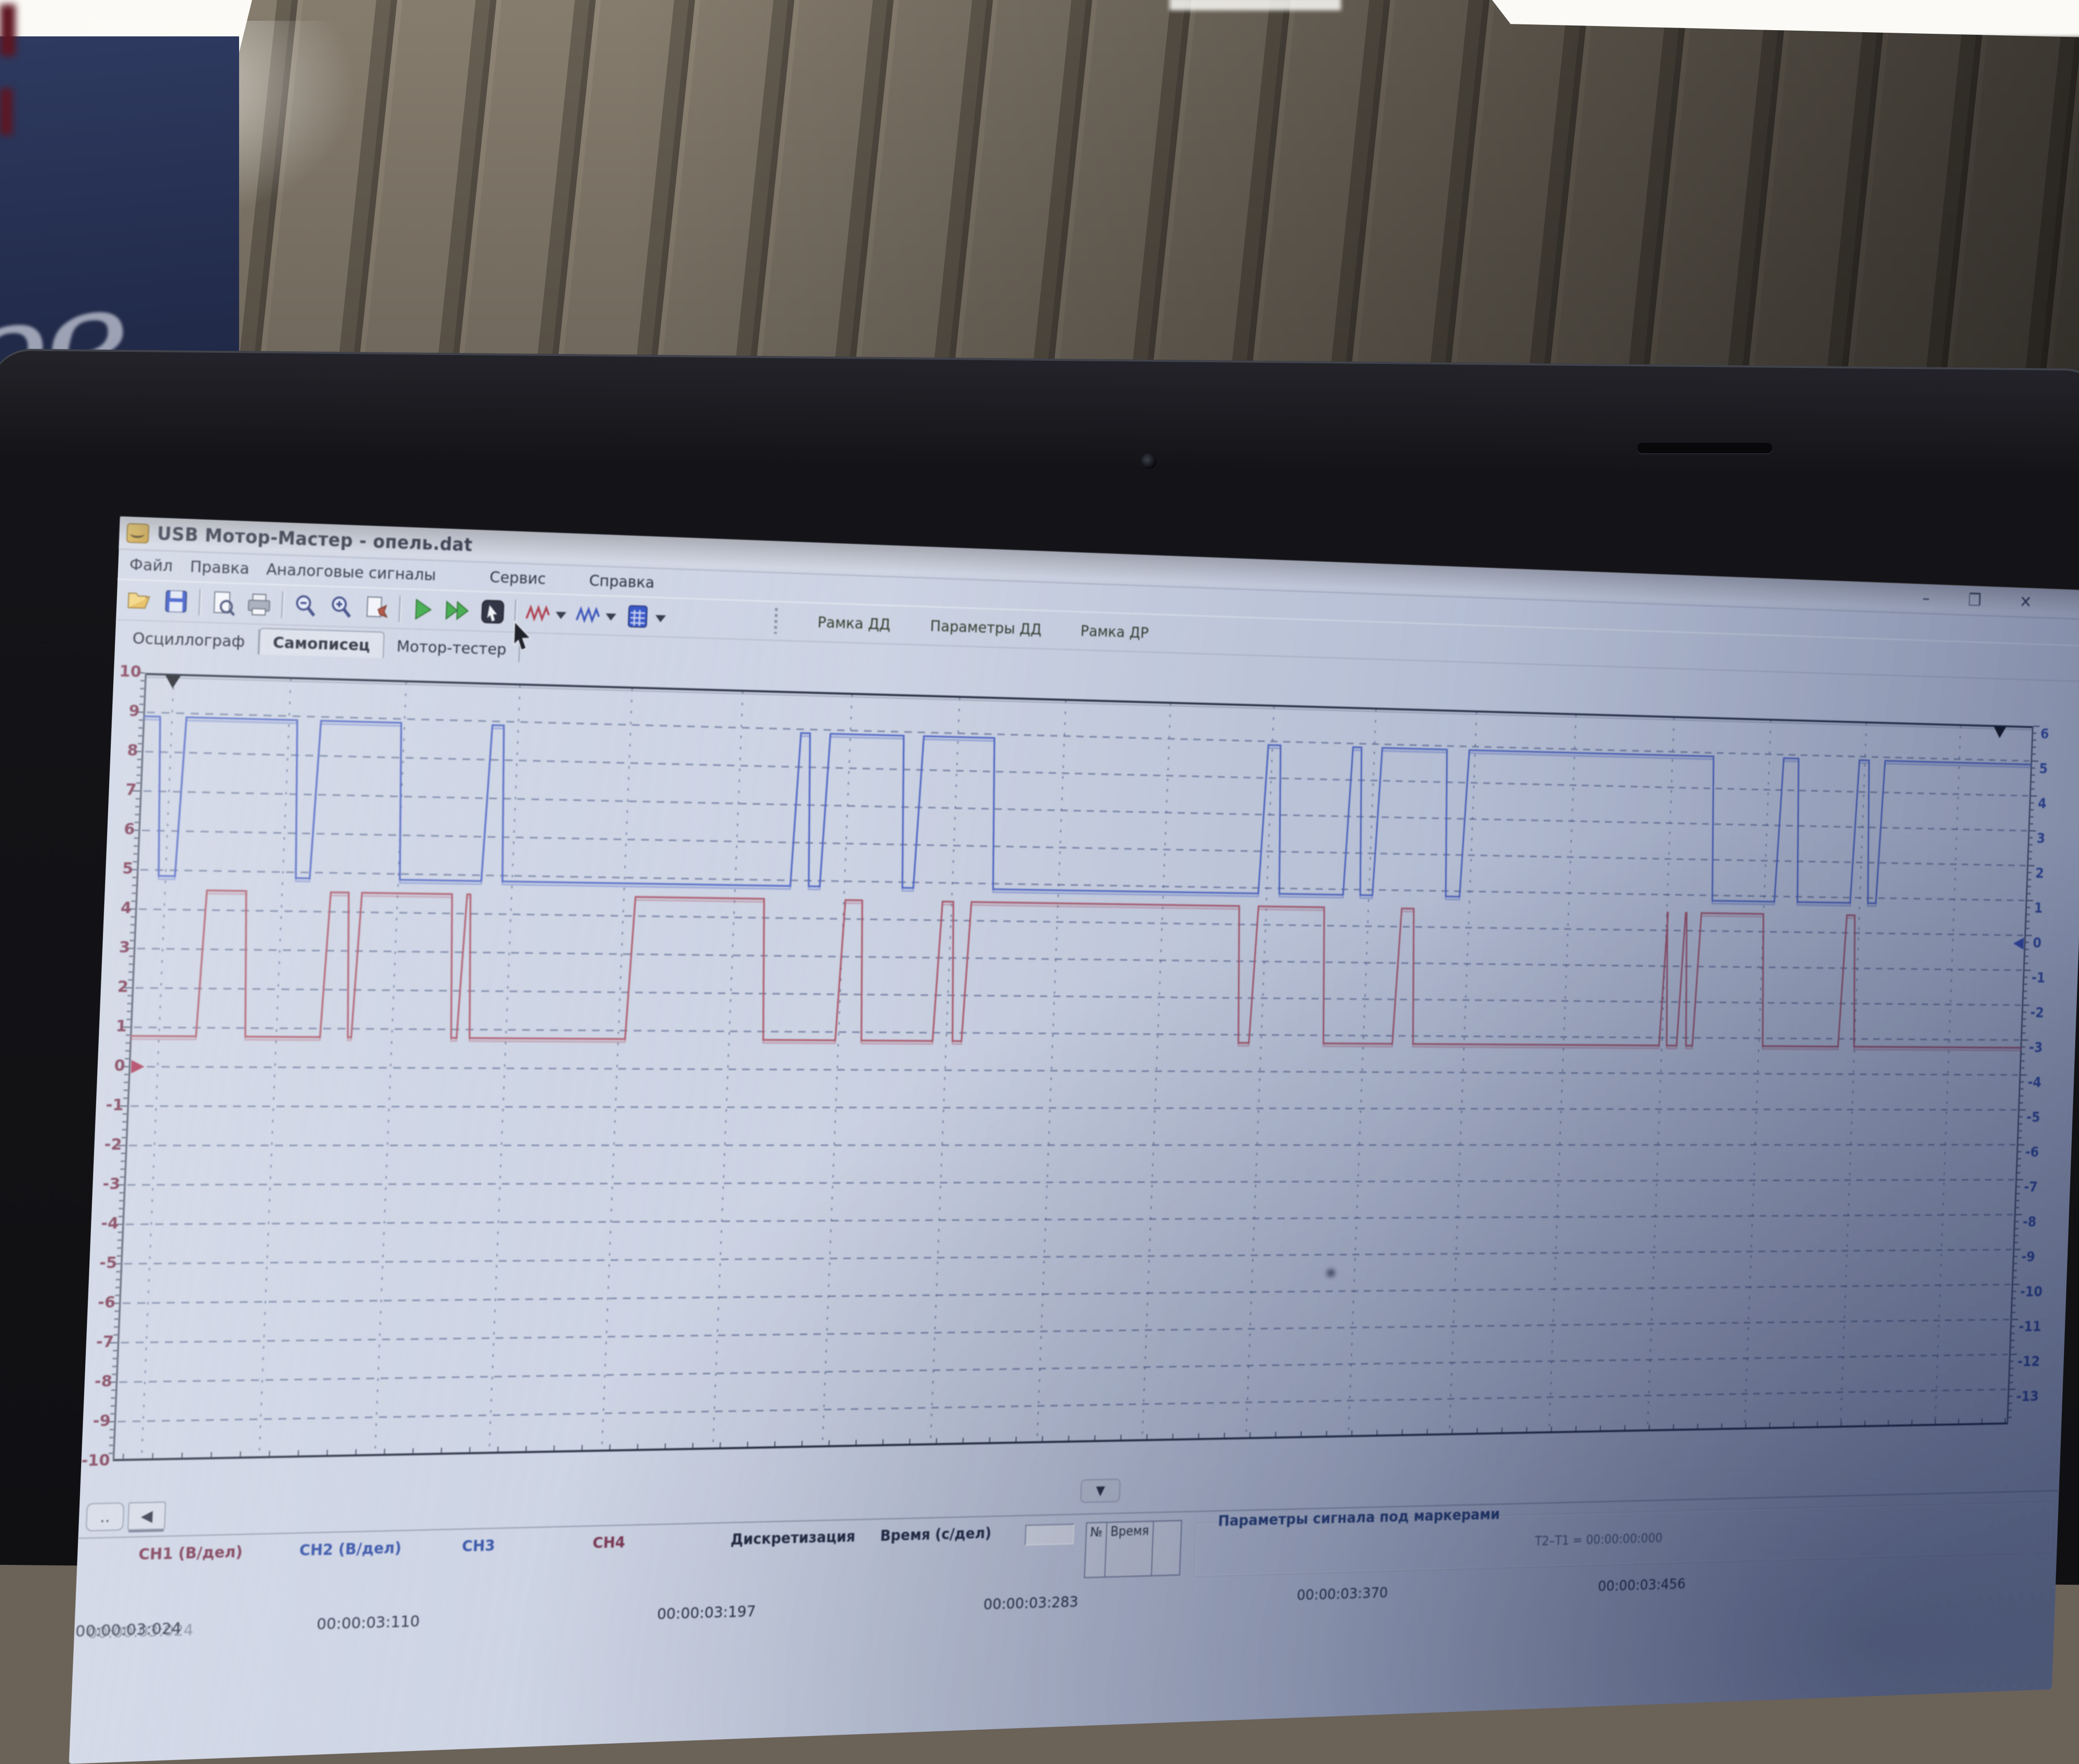 This screenshot has height=1764, width=2079. What do you see at coordinates (1096, 1550) in the screenshot?
I see `markers-col-num: №` at bounding box center [1096, 1550].